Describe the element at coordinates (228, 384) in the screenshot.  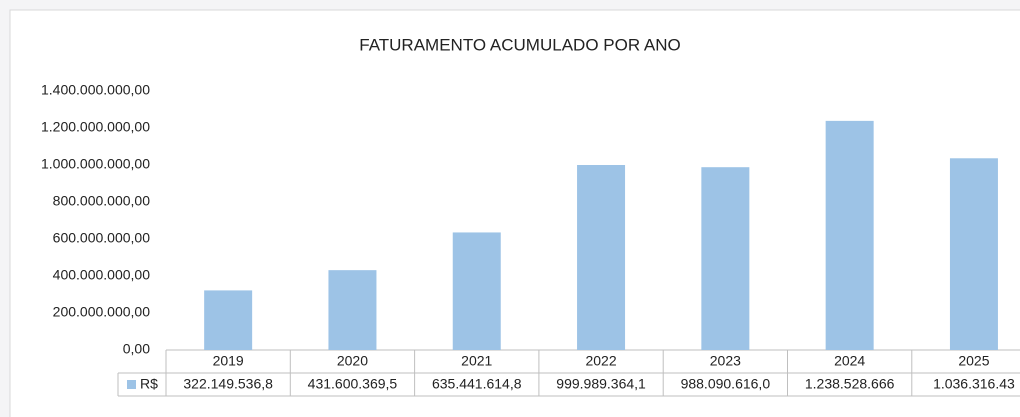
I see `table-value: 322.149.536,8` at that location.